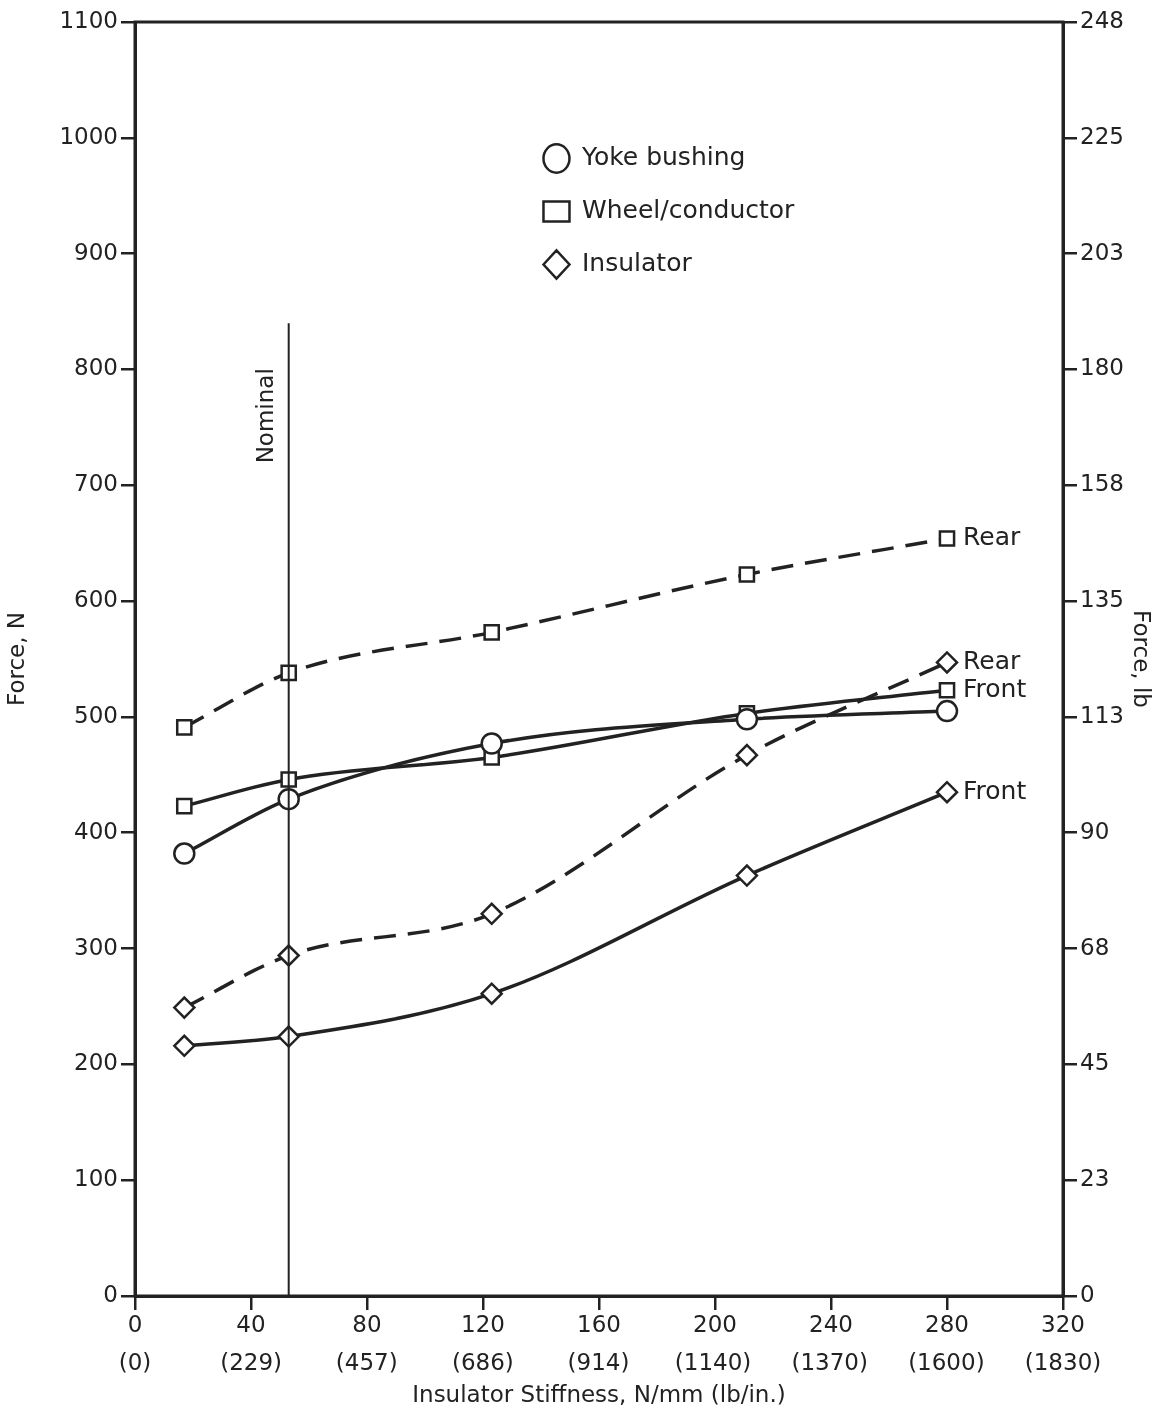 Image resolution: width=1158 pixels, height=1414 pixels. Describe the element at coordinates (1087, 1293) in the screenshot. I see `y2-tick-label: 0` at that location.